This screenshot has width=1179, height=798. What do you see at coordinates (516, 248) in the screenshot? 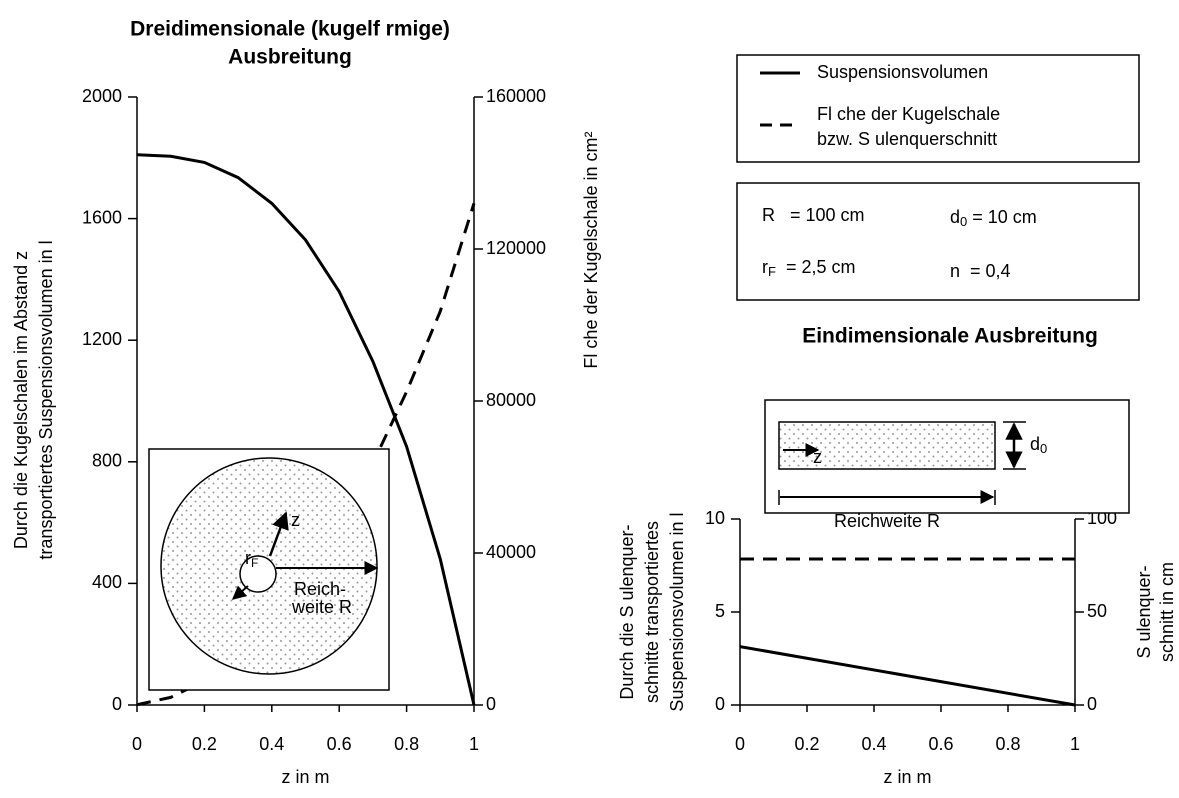
I see `y2-tick-label: 120000` at bounding box center [516, 248].